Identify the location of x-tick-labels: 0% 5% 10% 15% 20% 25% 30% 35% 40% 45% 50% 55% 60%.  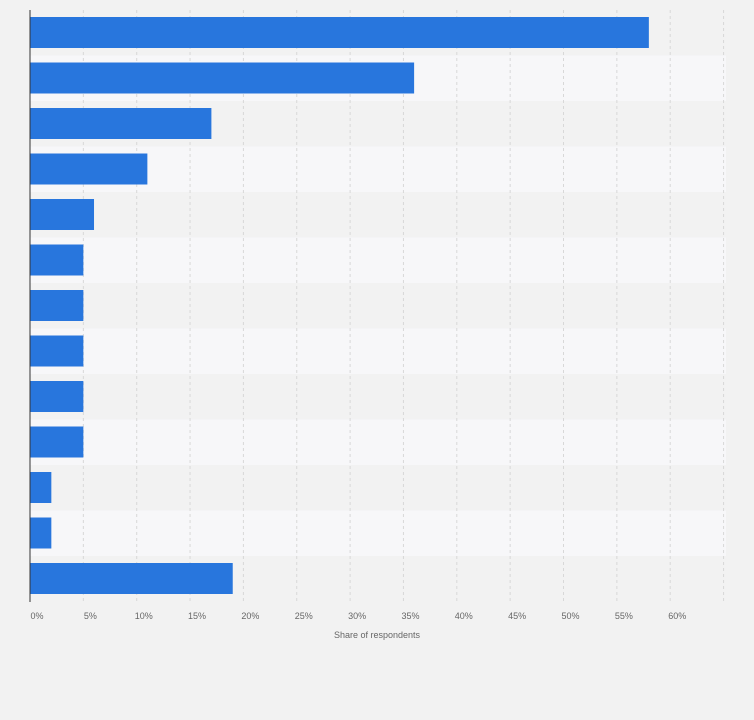
(358, 616).